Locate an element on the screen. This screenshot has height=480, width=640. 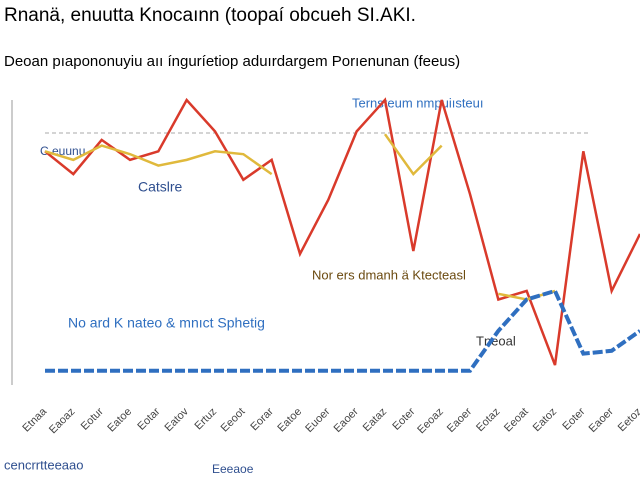
x-tick-label: Eotaz is located at coordinates (488, 420).